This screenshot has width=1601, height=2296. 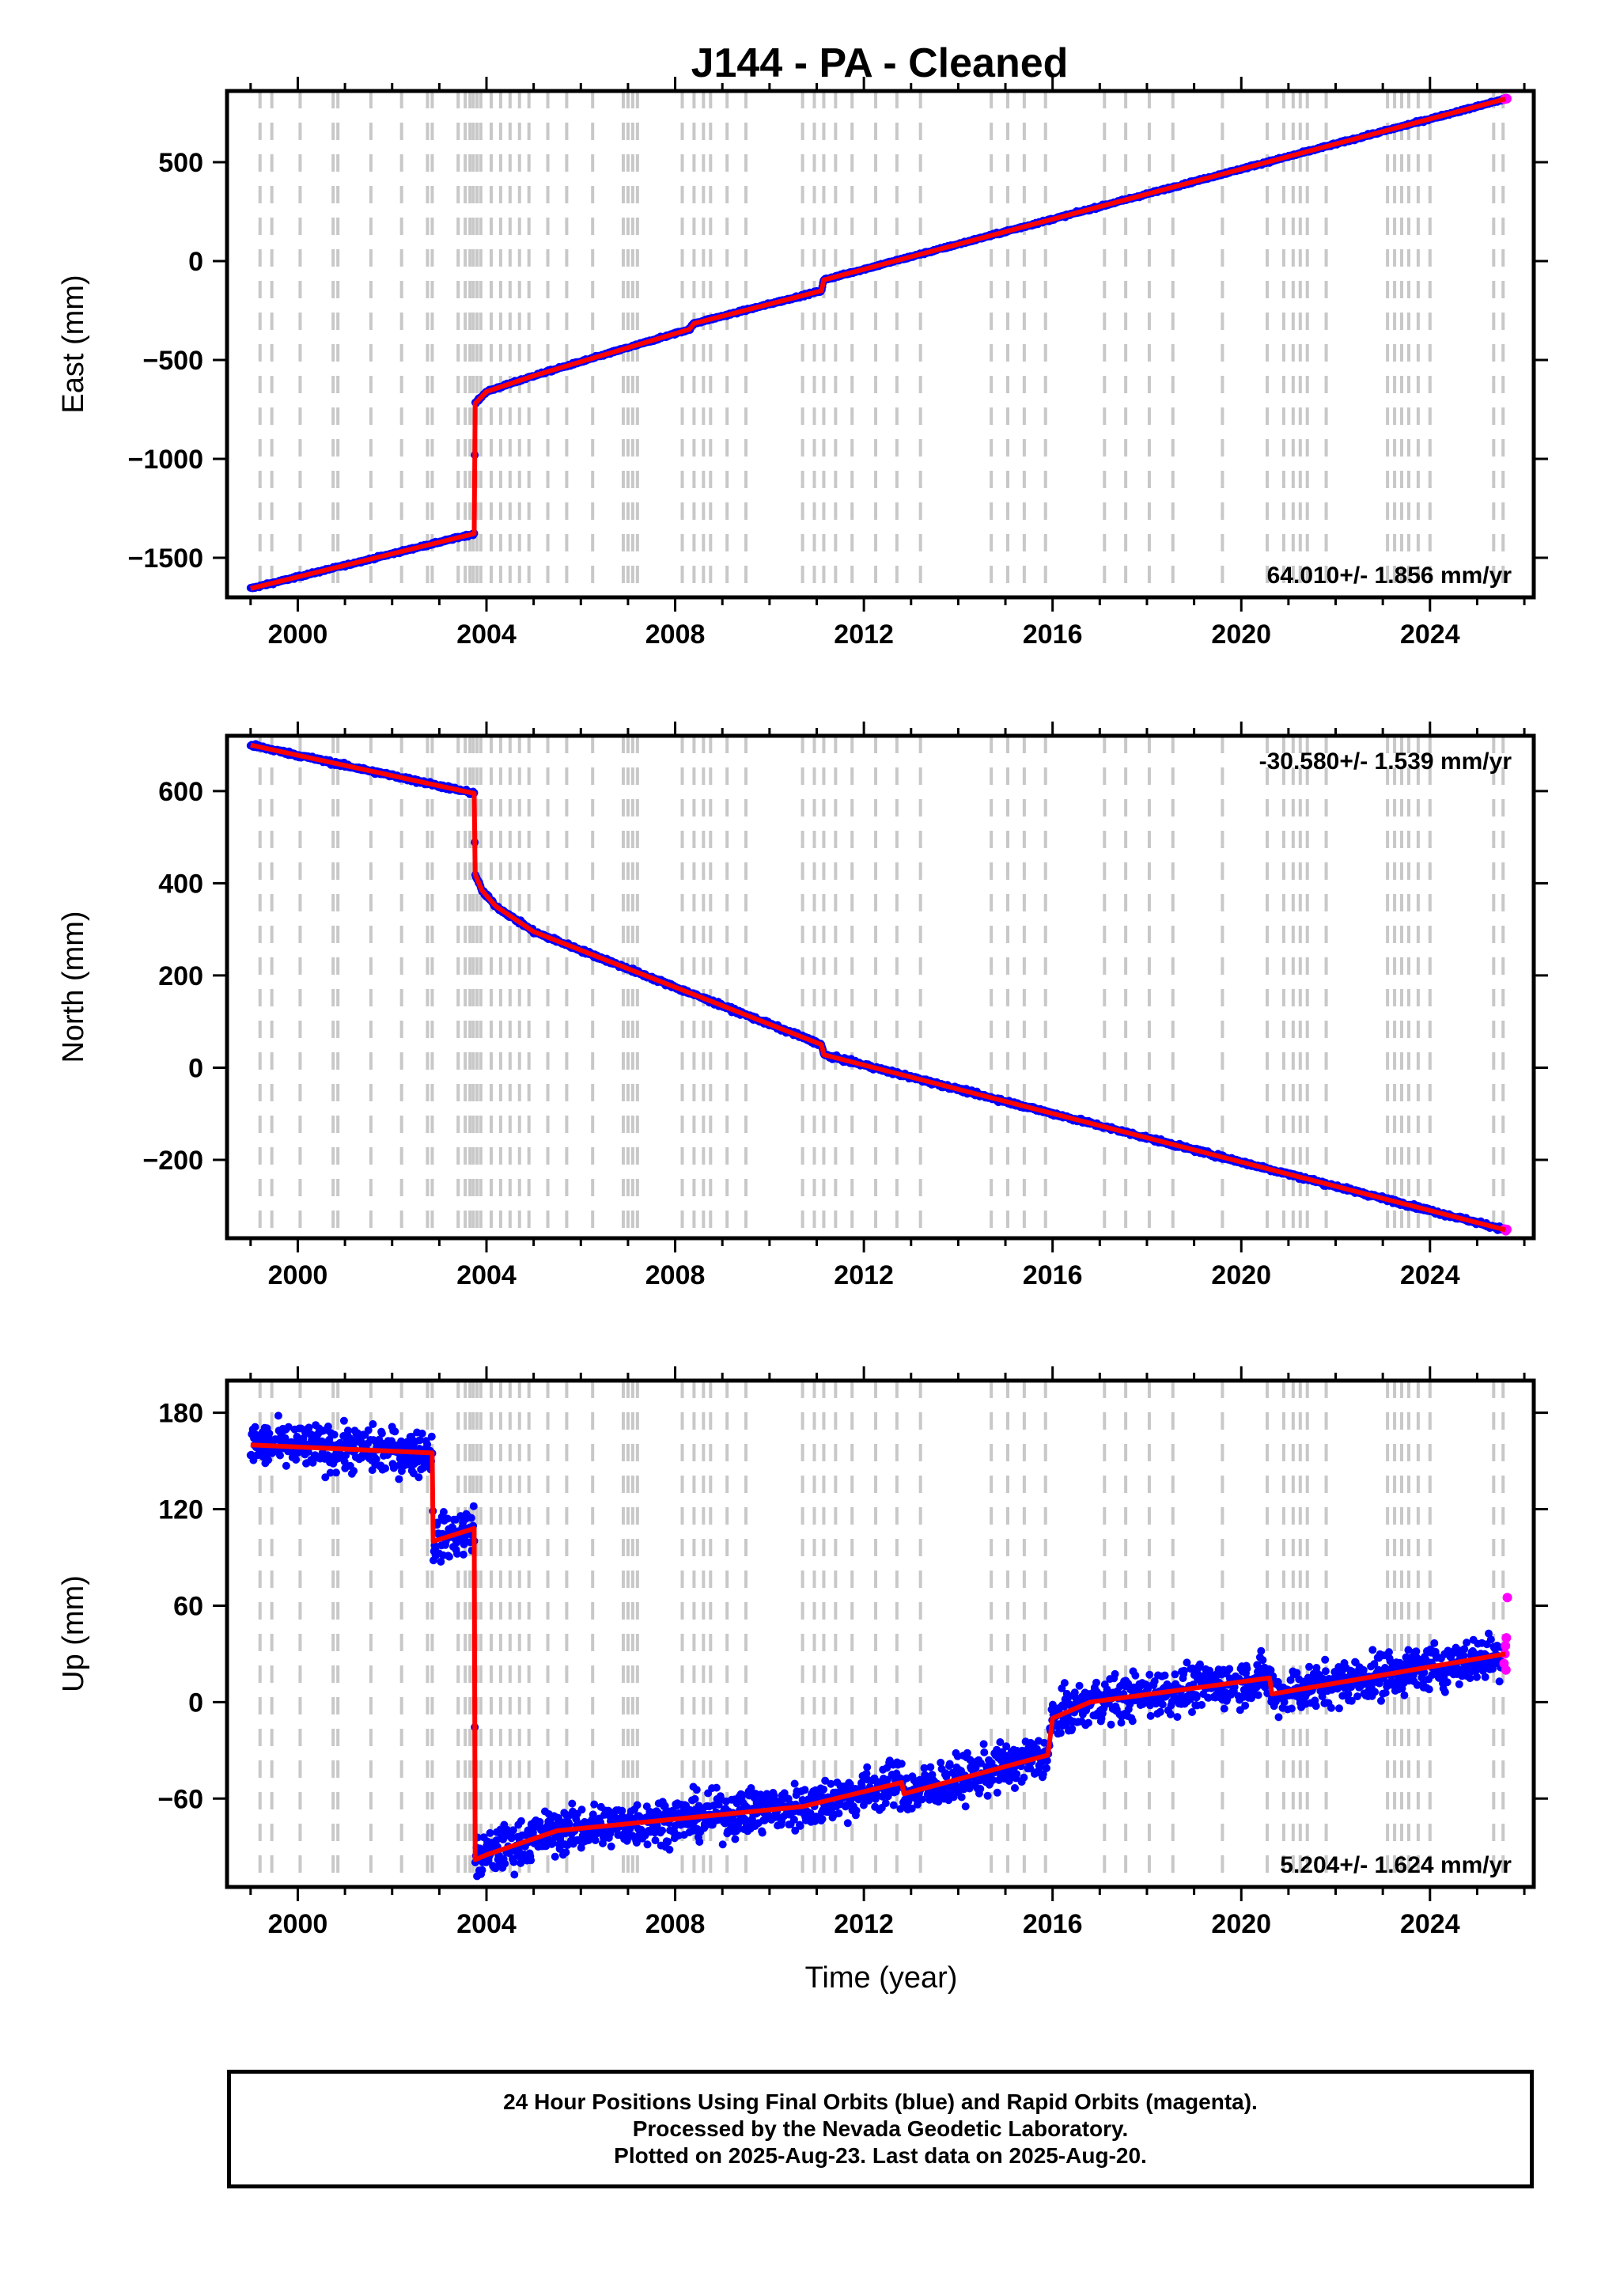 I want to click on y-tick-label: 120, so click(x=181, y=1510).